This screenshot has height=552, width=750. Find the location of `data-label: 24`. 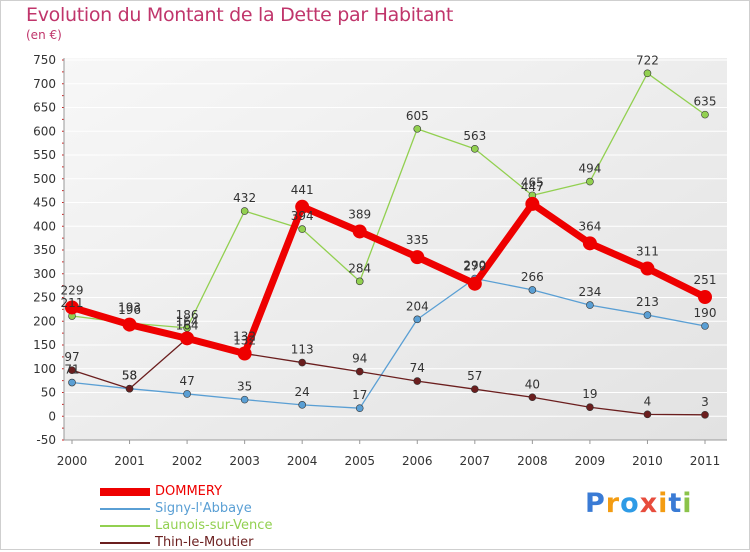

data-label: 24 is located at coordinates (302, 392).